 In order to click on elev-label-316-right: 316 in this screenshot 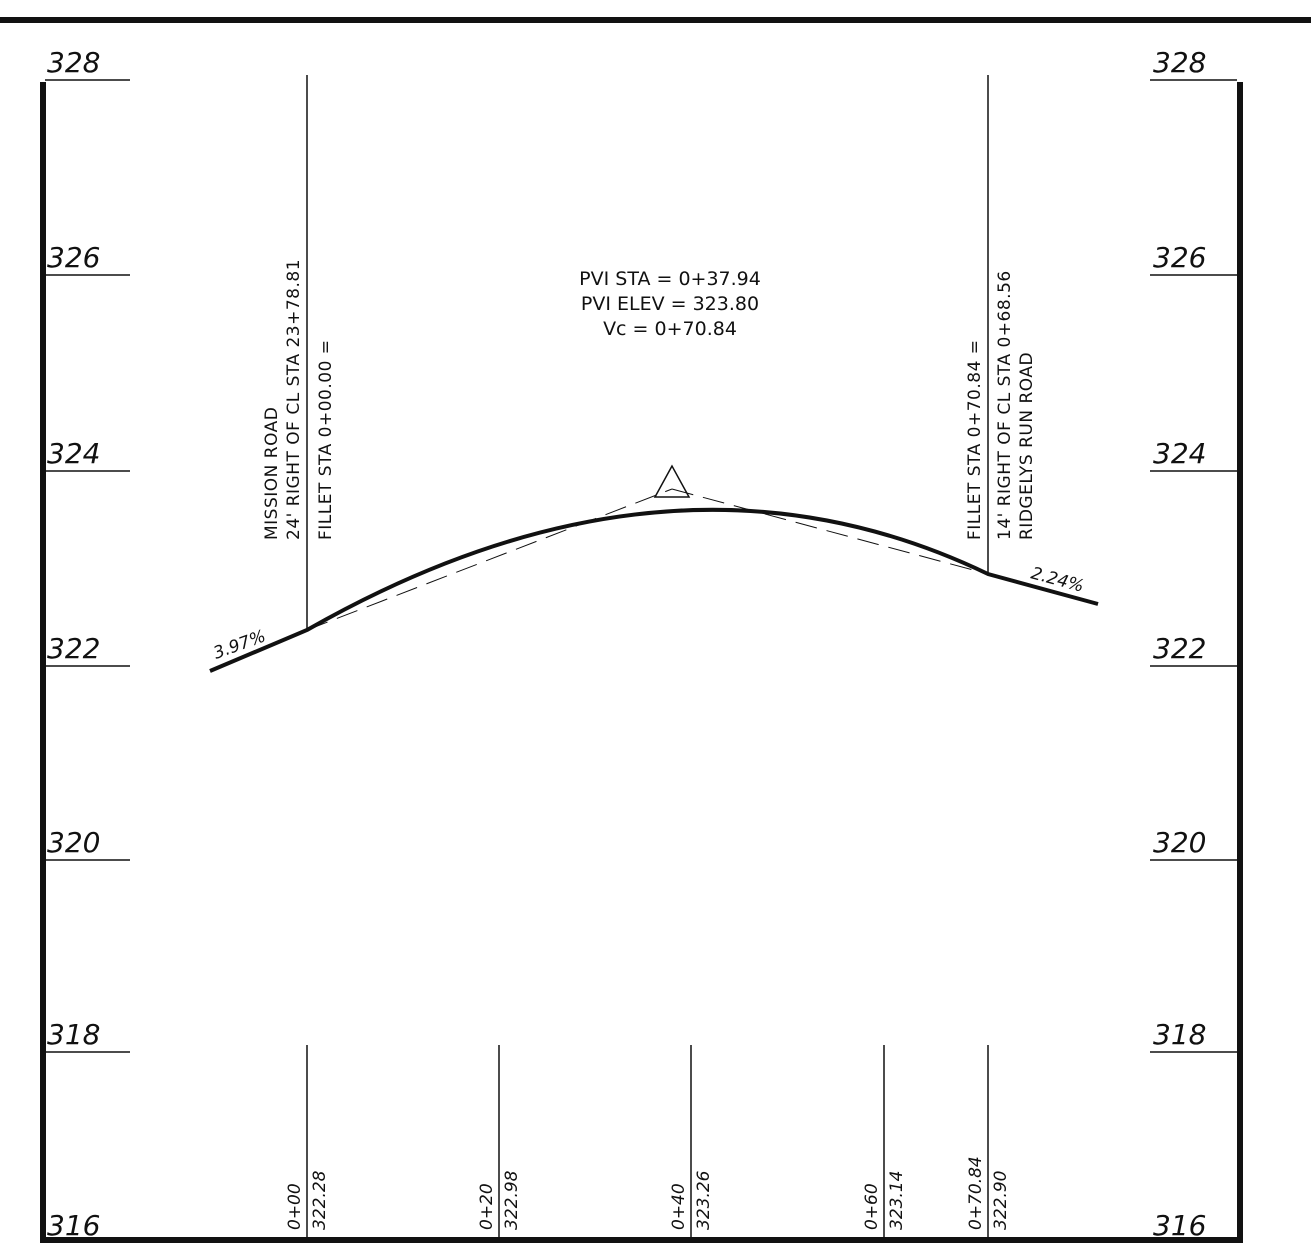, I will do `click(1179, 1225)`.